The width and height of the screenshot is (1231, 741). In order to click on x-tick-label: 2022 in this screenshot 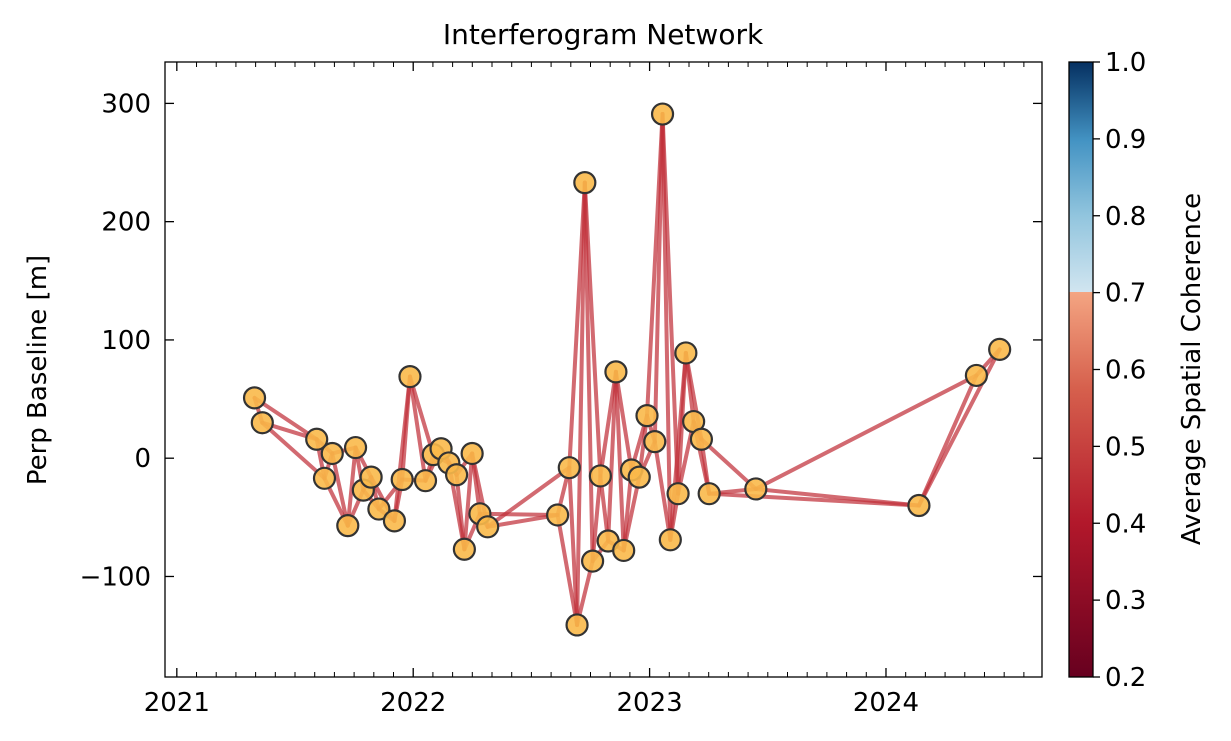, I will do `click(413, 703)`.